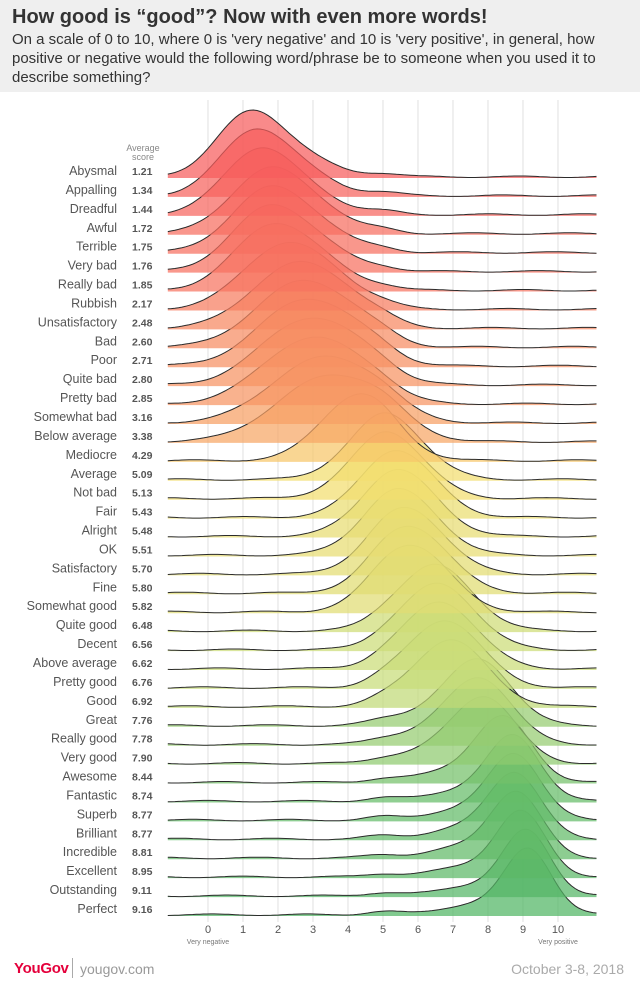 This screenshot has height=986, width=640. Describe the element at coordinates (142, 626) in the screenshot. I see `avg-score: 6.48` at that location.